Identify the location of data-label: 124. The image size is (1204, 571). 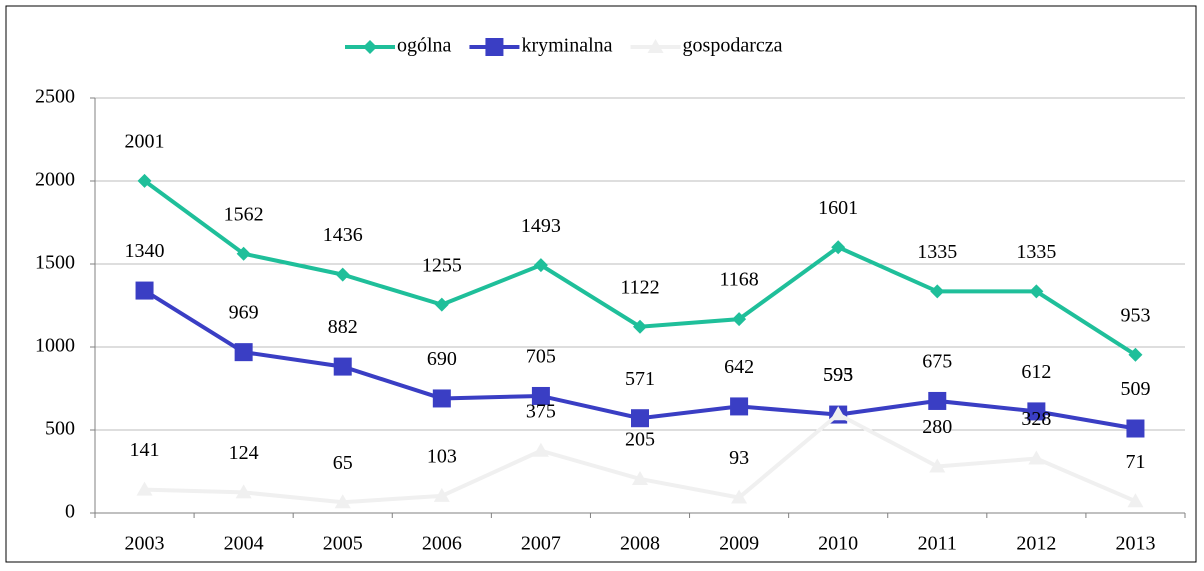
(244, 453).